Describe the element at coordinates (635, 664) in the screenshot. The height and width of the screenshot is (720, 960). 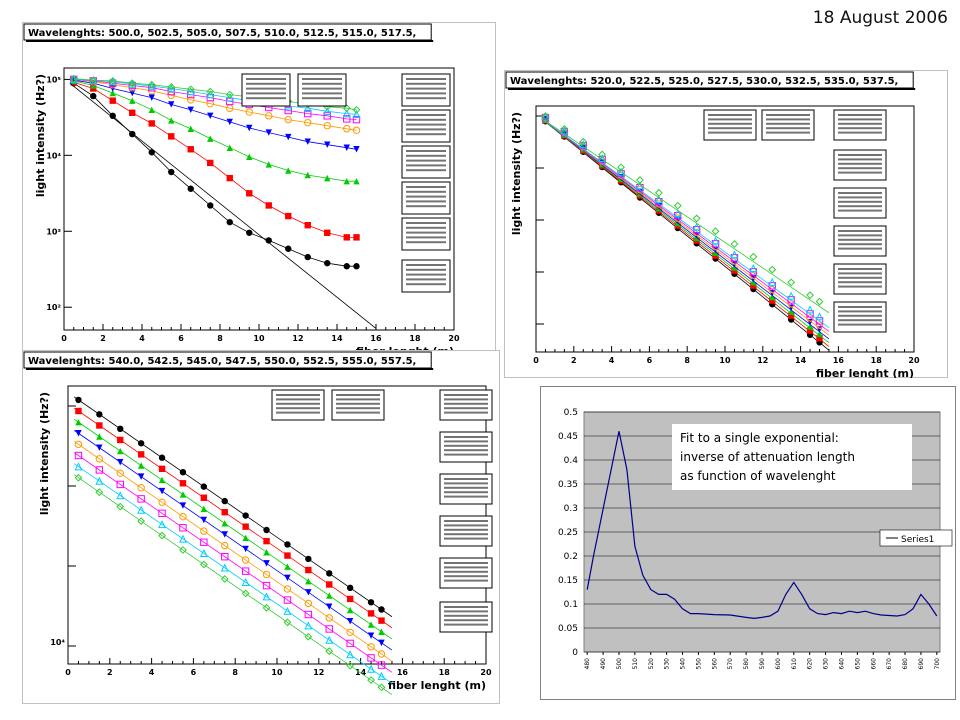
I see `x-tick-label: 510` at that location.